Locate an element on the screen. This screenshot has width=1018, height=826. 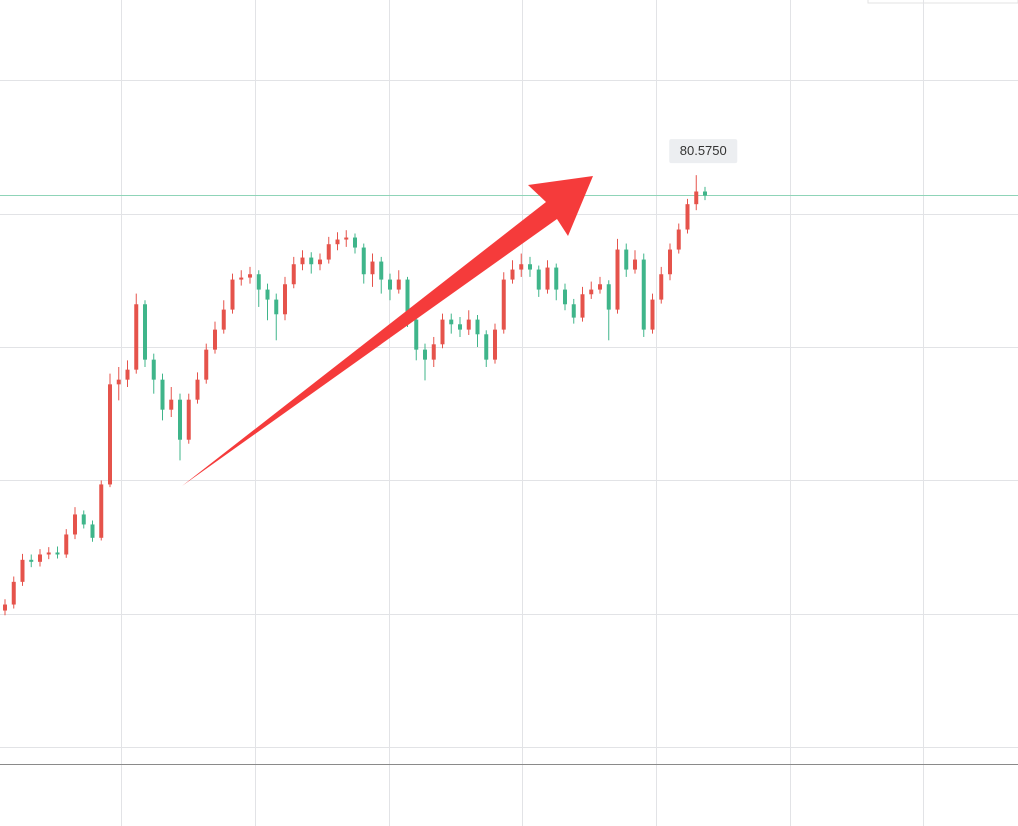
corner-panel is located at coordinates (942, 2).